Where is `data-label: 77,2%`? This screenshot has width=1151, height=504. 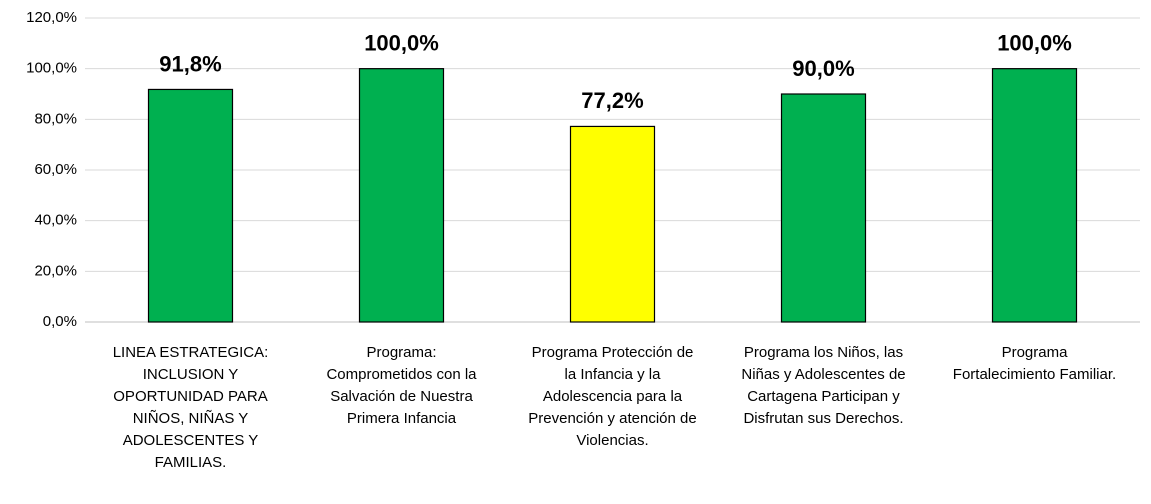 data-label: 77,2% is located at coordinates (612, 100).